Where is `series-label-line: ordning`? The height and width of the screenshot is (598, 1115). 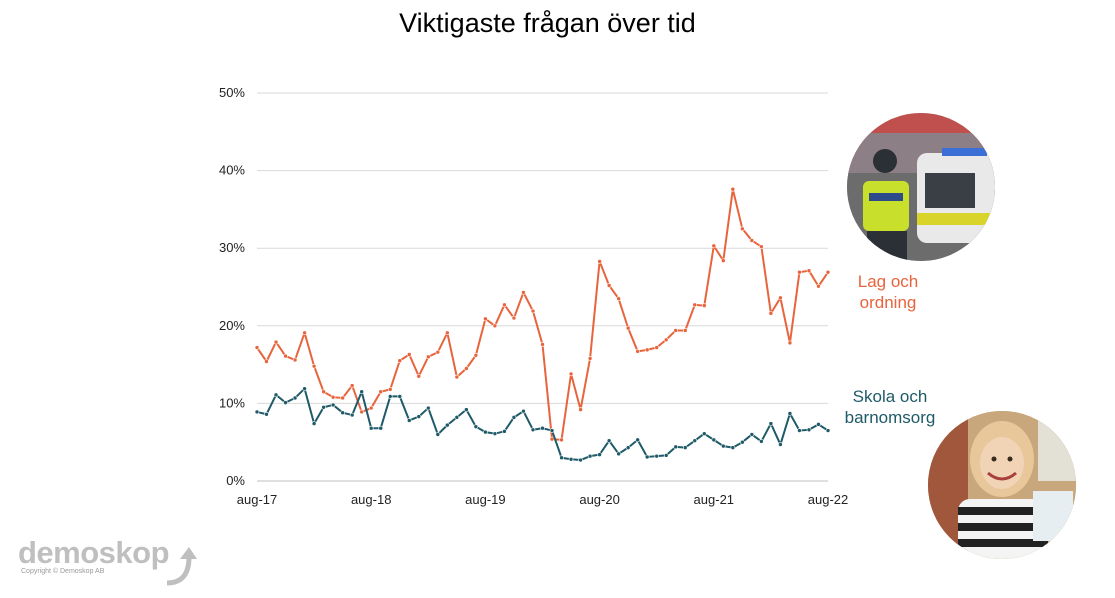
series-label-line: ordning is located at coordinates (888, 302).